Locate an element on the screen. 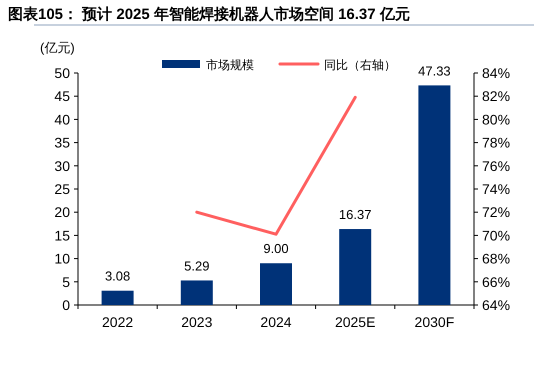 This screenshot has width=534, height=378. y-tick-label: 10 is located at coordinates (62, 258).